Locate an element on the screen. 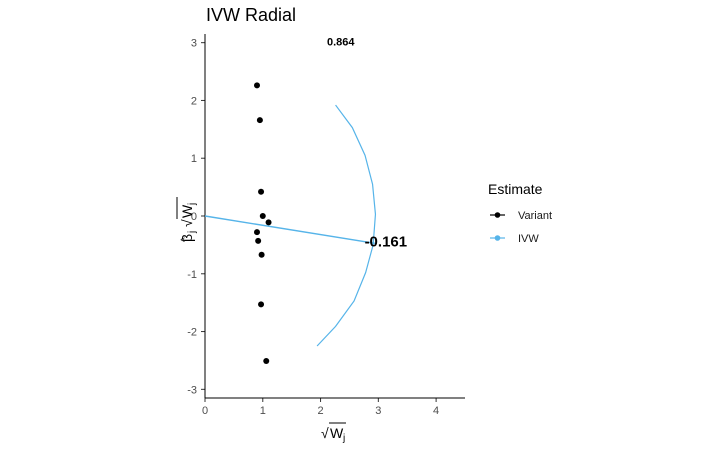  x-axis-label: √ W j is located at coordinates (333, 433).